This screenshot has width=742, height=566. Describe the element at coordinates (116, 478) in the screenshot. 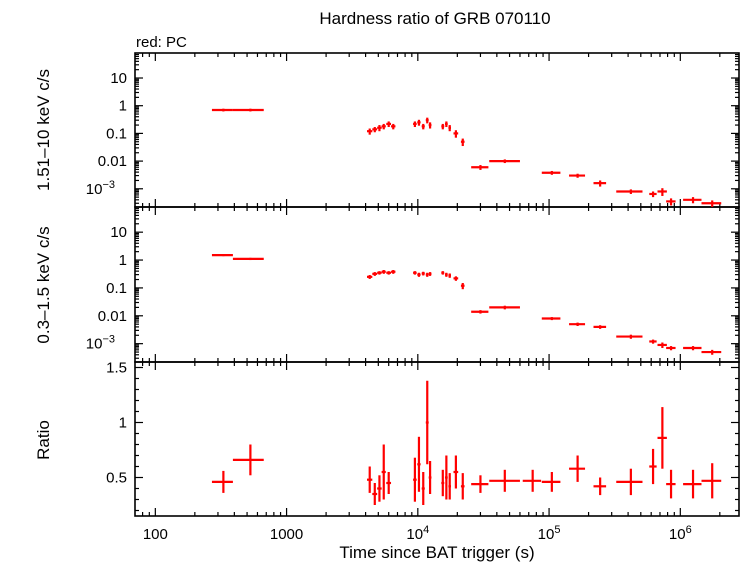

I see `y-tick-label: 0.5` at that location.